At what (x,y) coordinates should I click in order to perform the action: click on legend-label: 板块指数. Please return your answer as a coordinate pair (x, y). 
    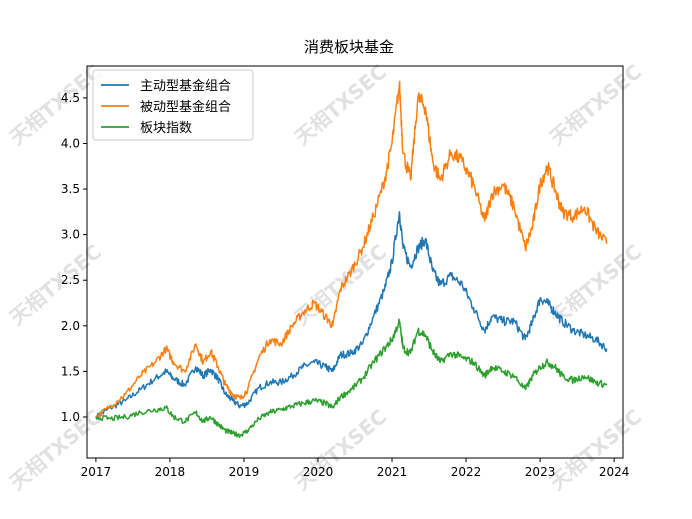
    Looking at the image, I should click on (166, 128).